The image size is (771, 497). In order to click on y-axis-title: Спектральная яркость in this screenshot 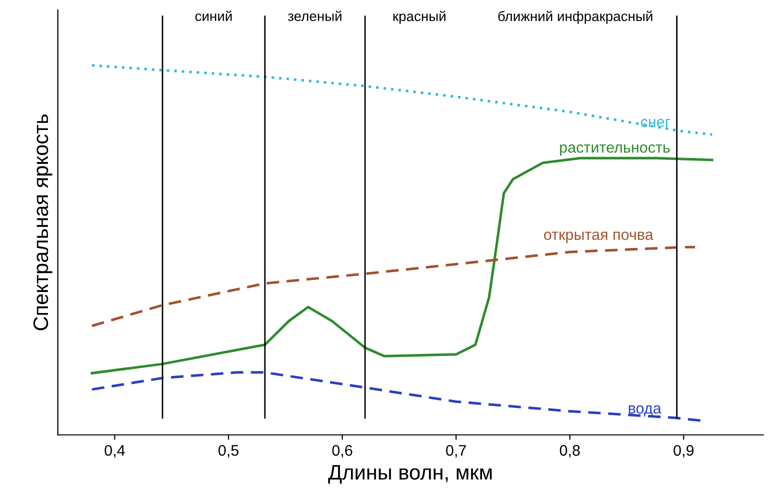, I will do `click(42, 222)`.